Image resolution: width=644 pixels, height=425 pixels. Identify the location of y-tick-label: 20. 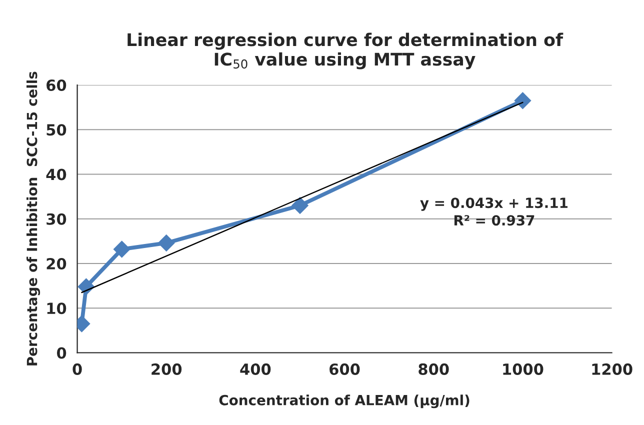
(56, 264).